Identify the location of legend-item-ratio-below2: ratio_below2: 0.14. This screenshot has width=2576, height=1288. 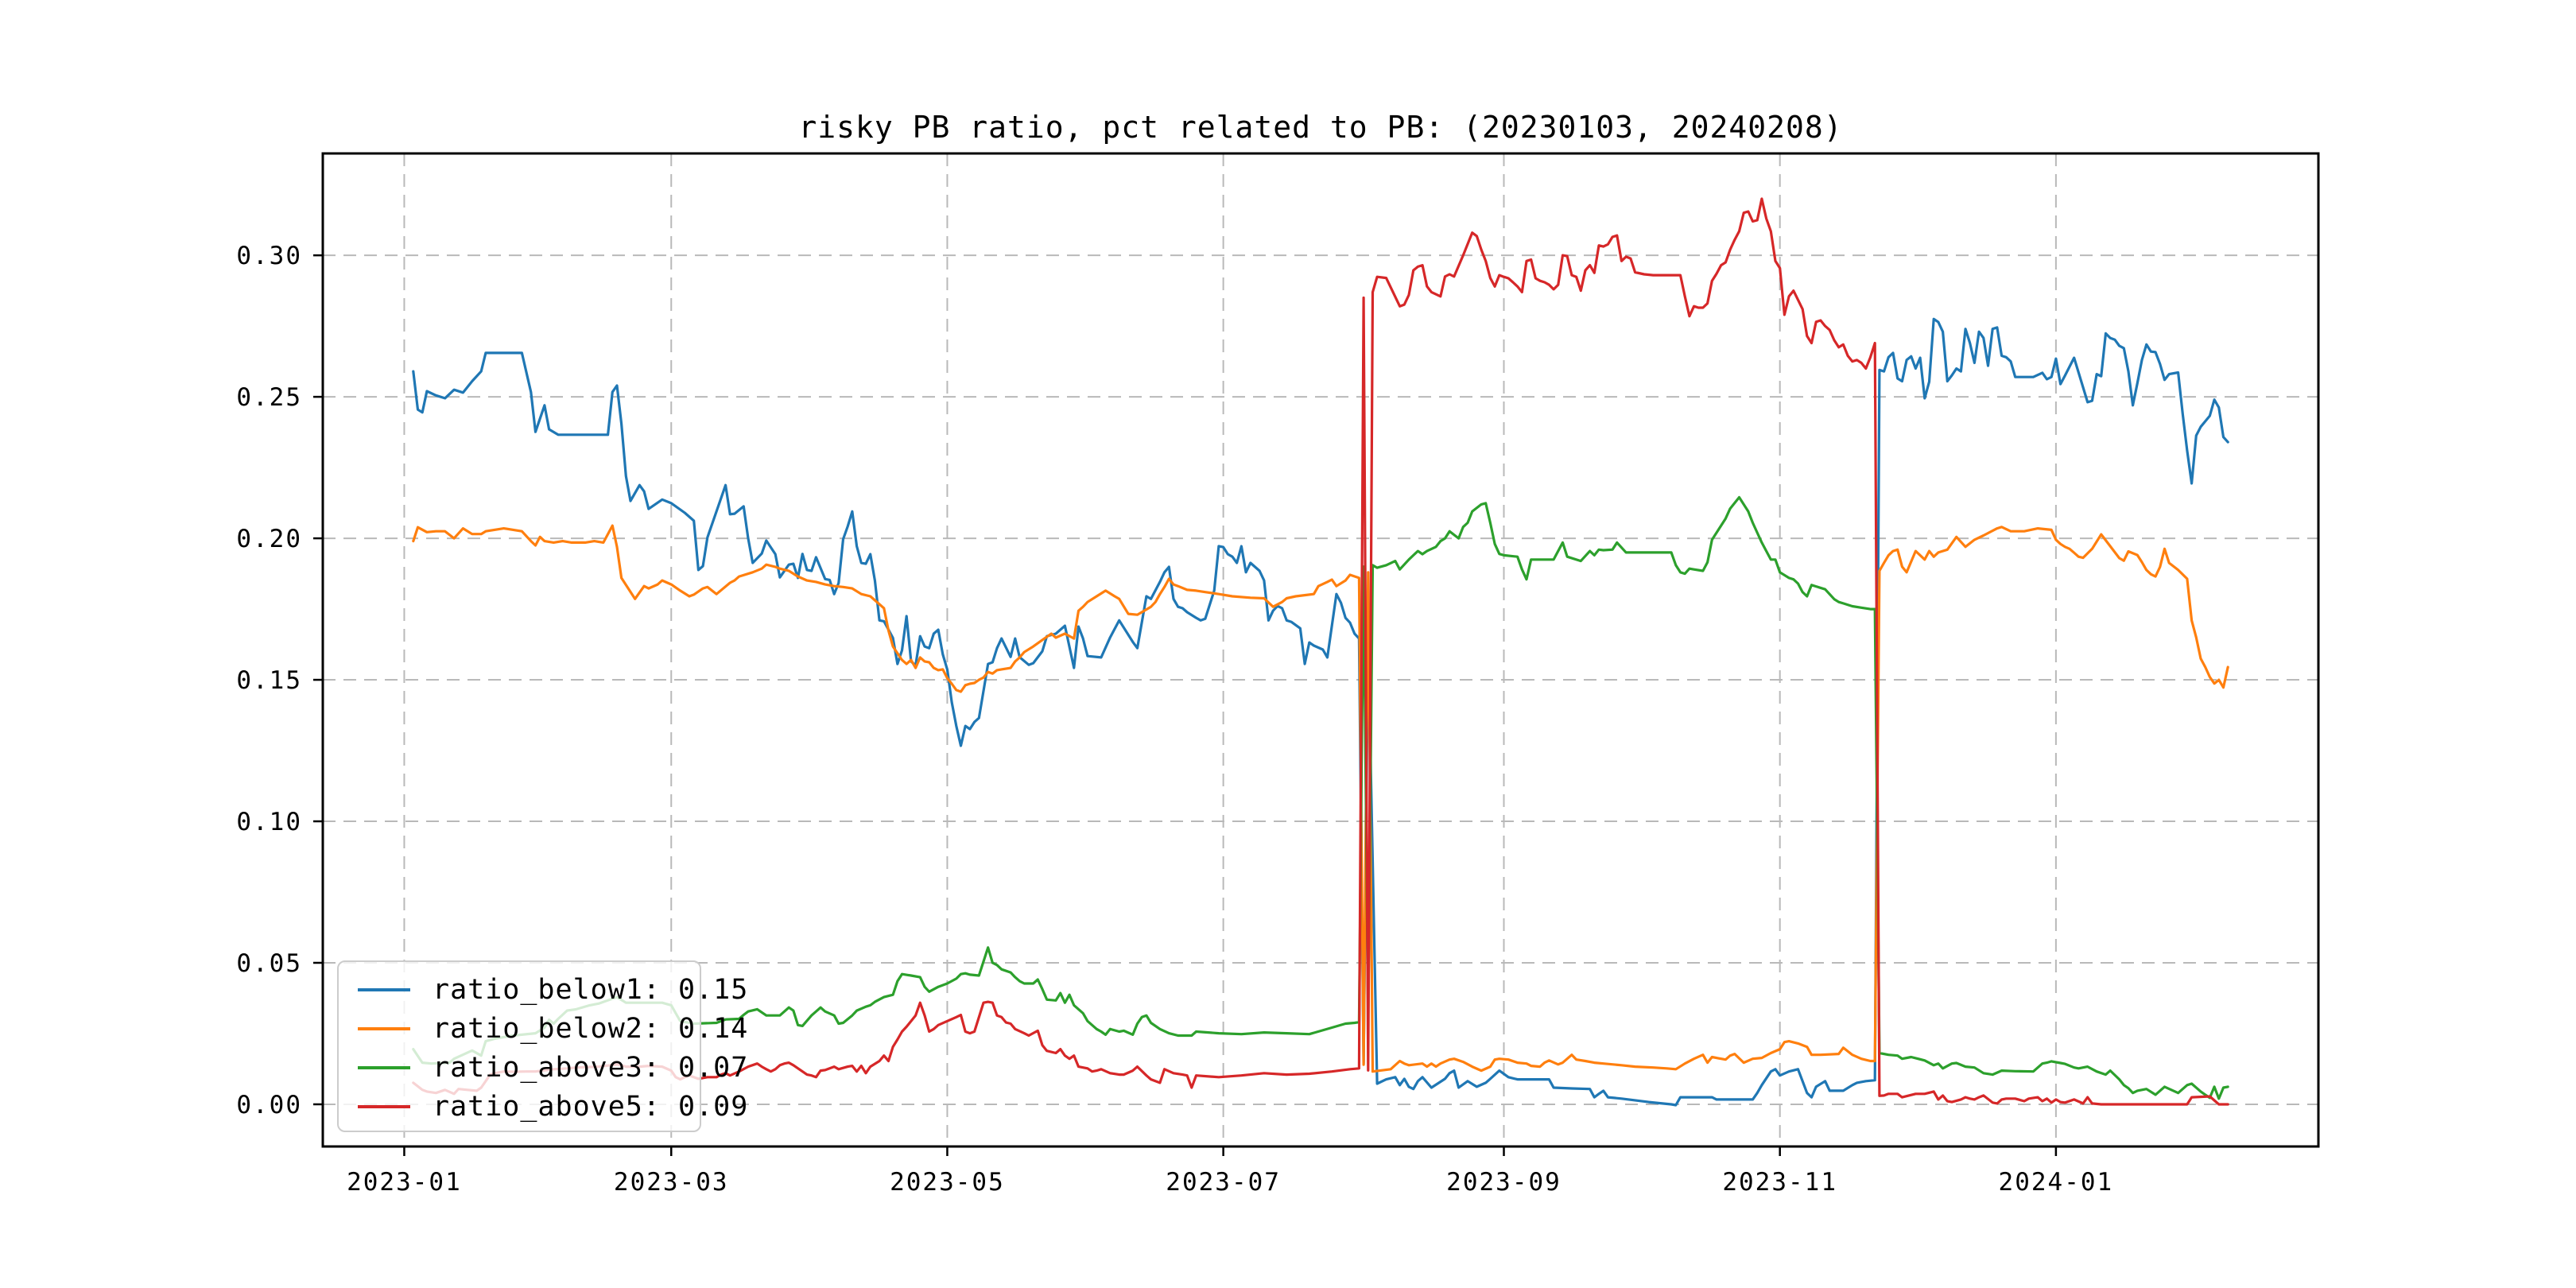
(552, 1028).